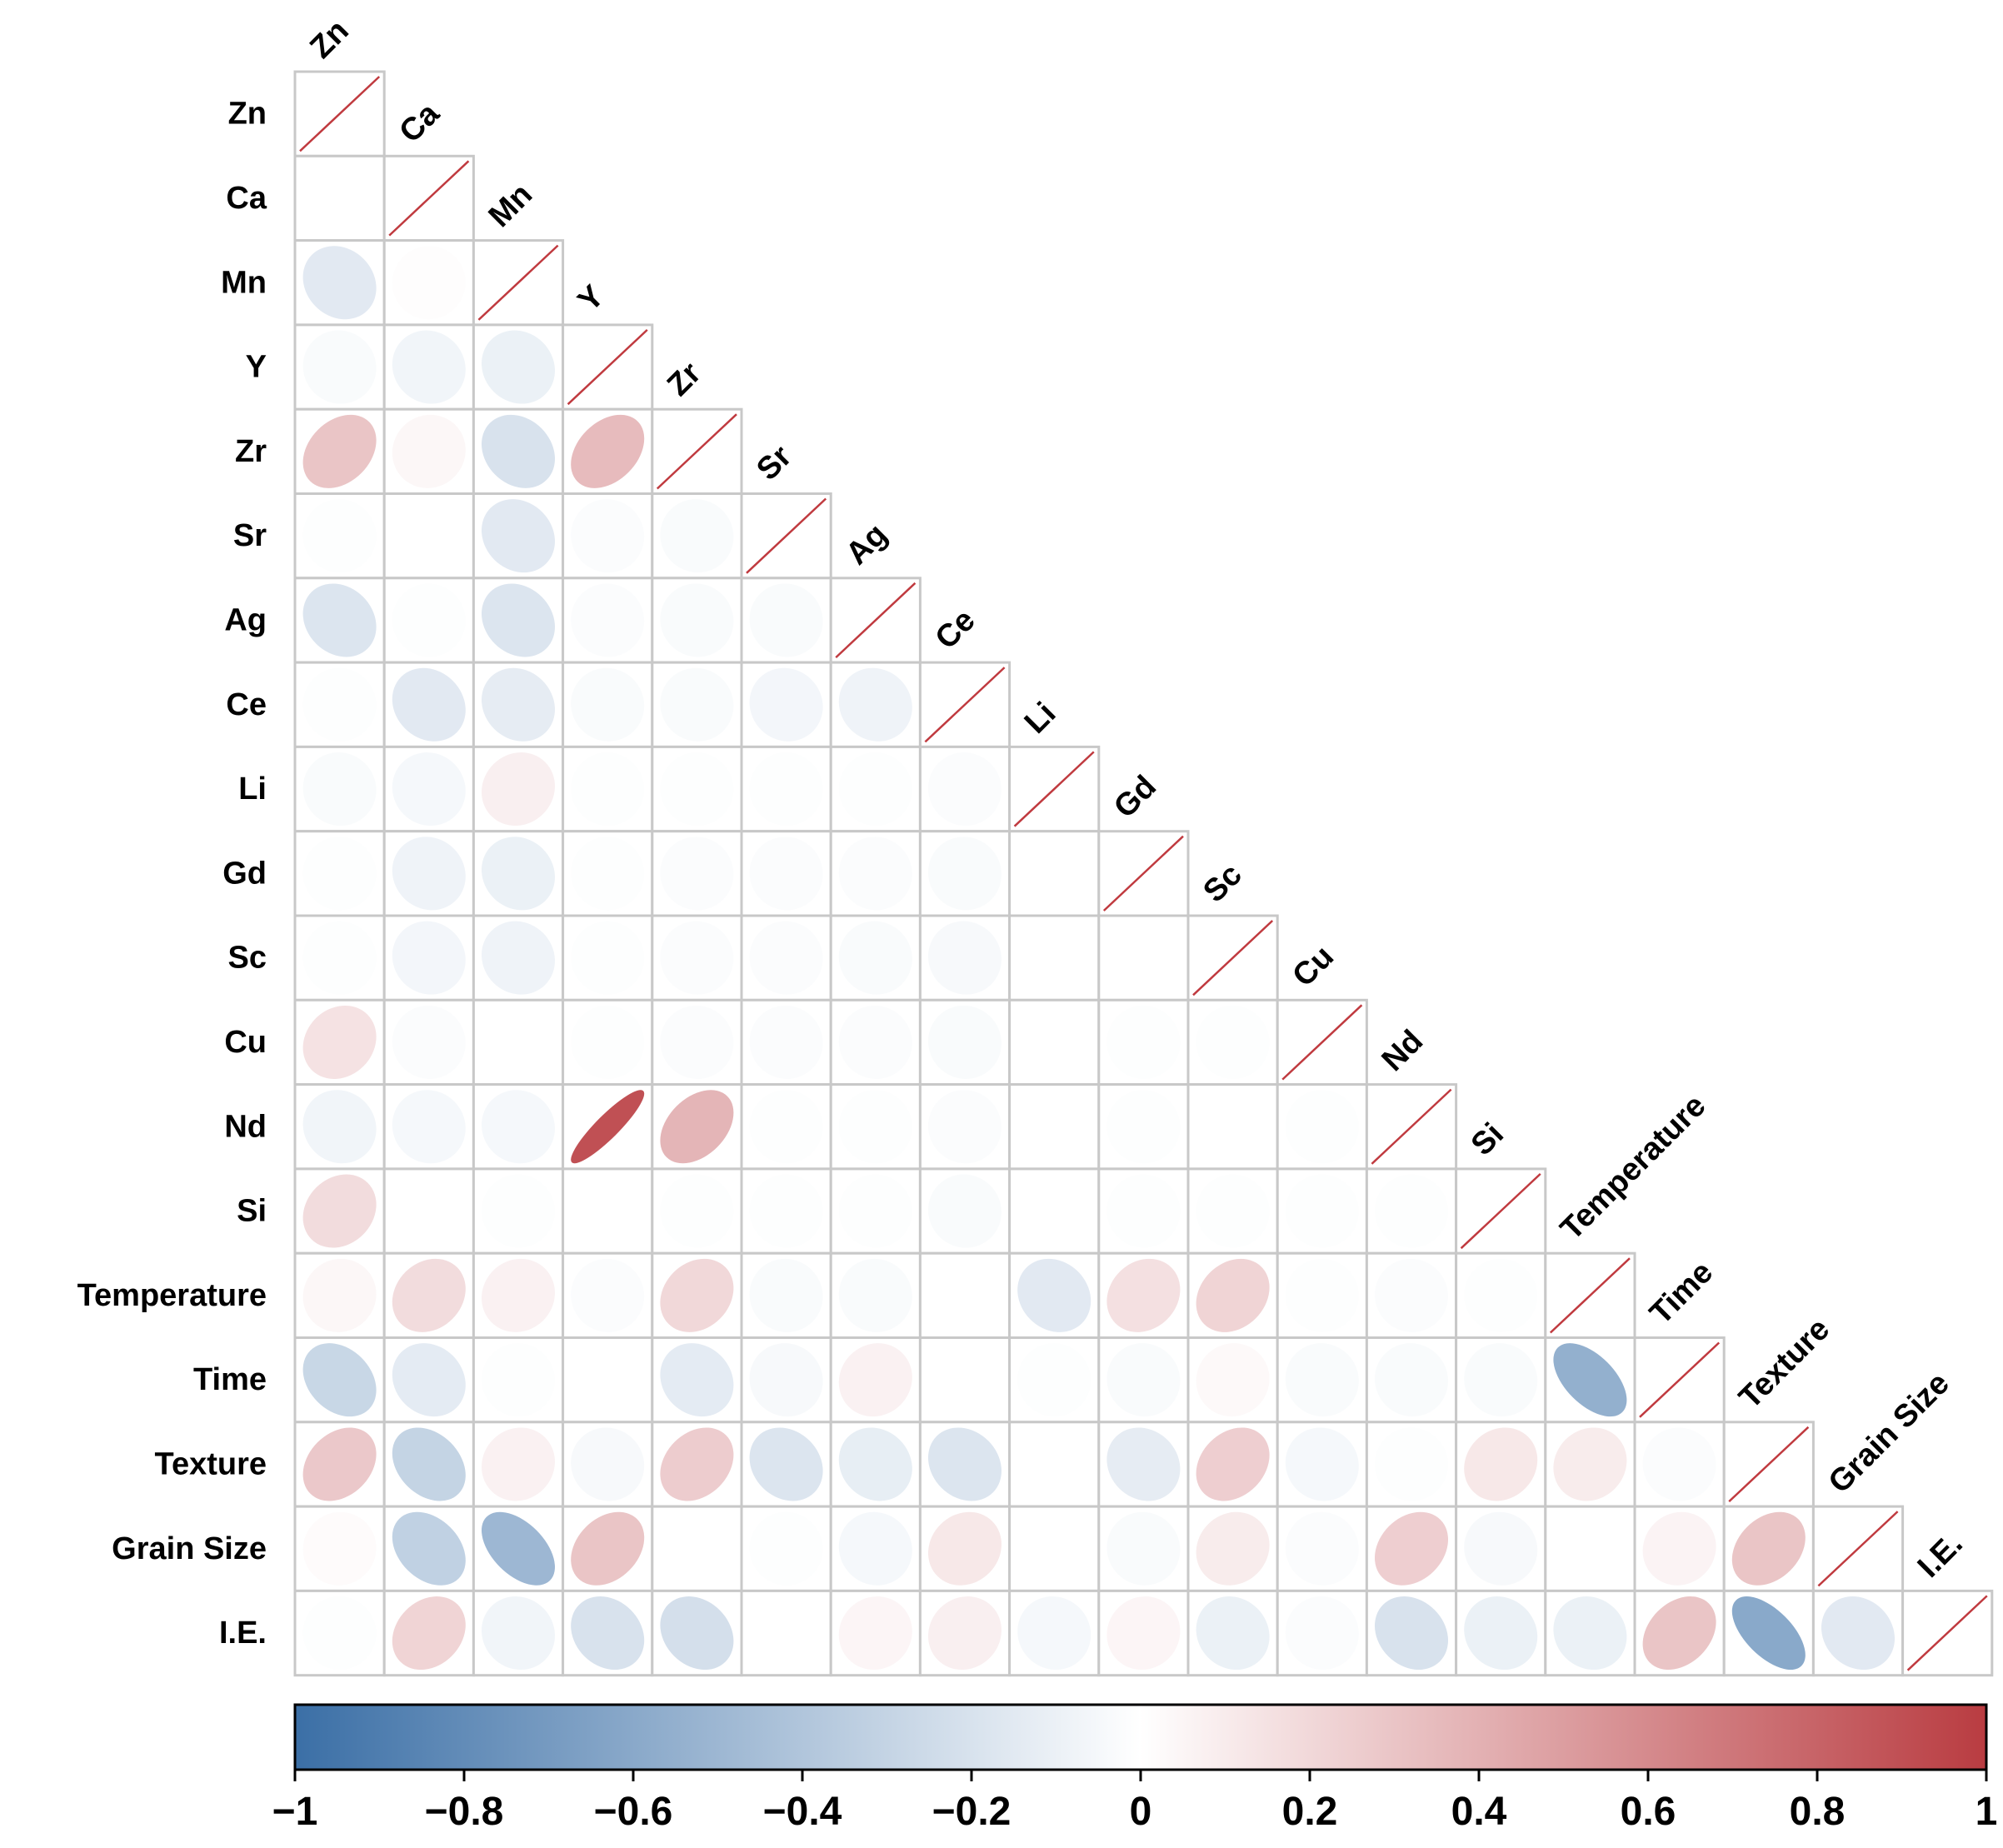  Describe the element at coordinates (248, 958) in the screenshot. I see `row-label: Sc` at that location.